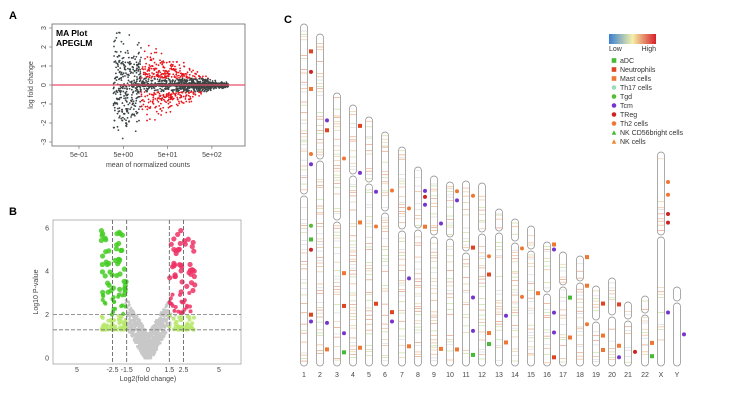 This screenshot has height=403, width=740. Describe the element at coordinates (79, 155) in the screenshot. I see `ma-x-tick-label: 5e-01` at that location.